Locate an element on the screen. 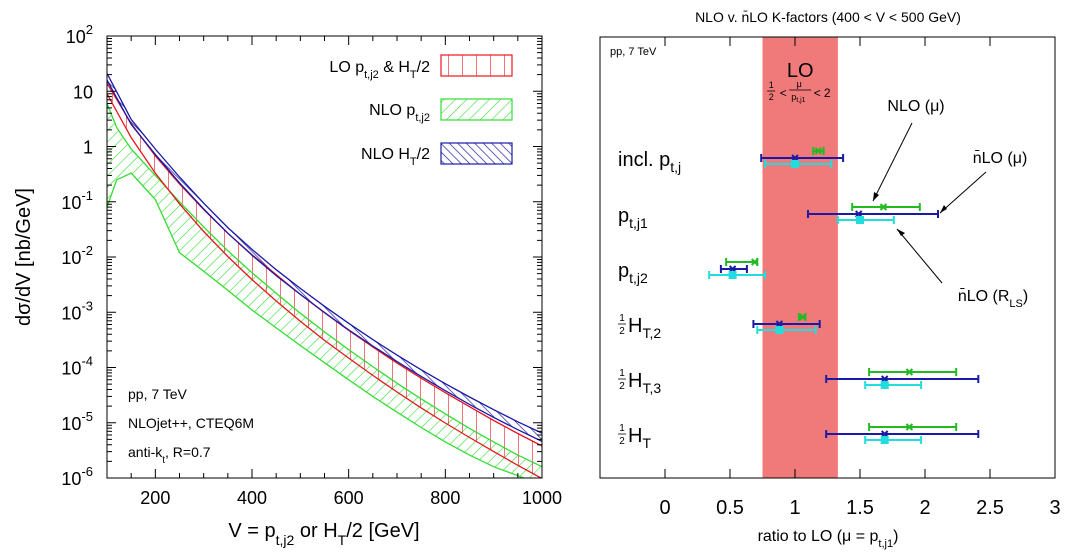 This screenshot has height=552, width=1067. corner-label: pp, 7 TeV is located at coordinates (633, 52).